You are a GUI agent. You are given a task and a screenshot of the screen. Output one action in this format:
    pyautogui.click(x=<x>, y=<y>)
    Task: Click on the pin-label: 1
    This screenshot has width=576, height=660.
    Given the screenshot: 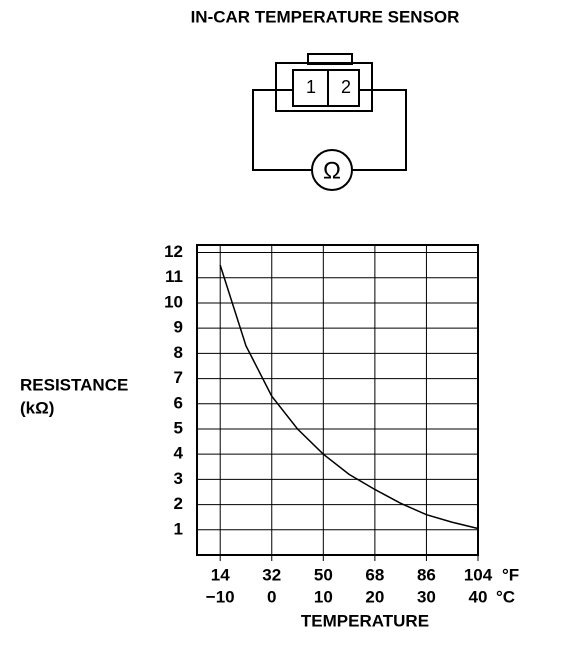 What is the action you would take?
    pyautogui.click(x=311, y=87)
    